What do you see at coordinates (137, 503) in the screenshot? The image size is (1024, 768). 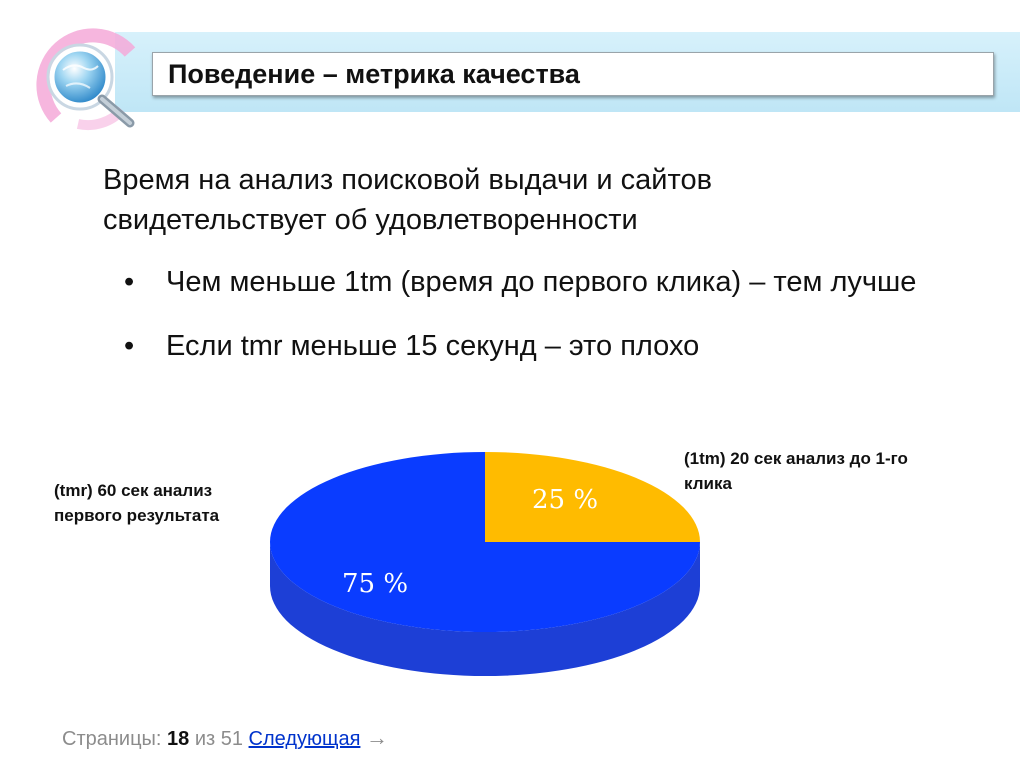 I see `slice-label-tmr: (tmr) 60 сек анализ первого результата` at bounding box center [137, 503].